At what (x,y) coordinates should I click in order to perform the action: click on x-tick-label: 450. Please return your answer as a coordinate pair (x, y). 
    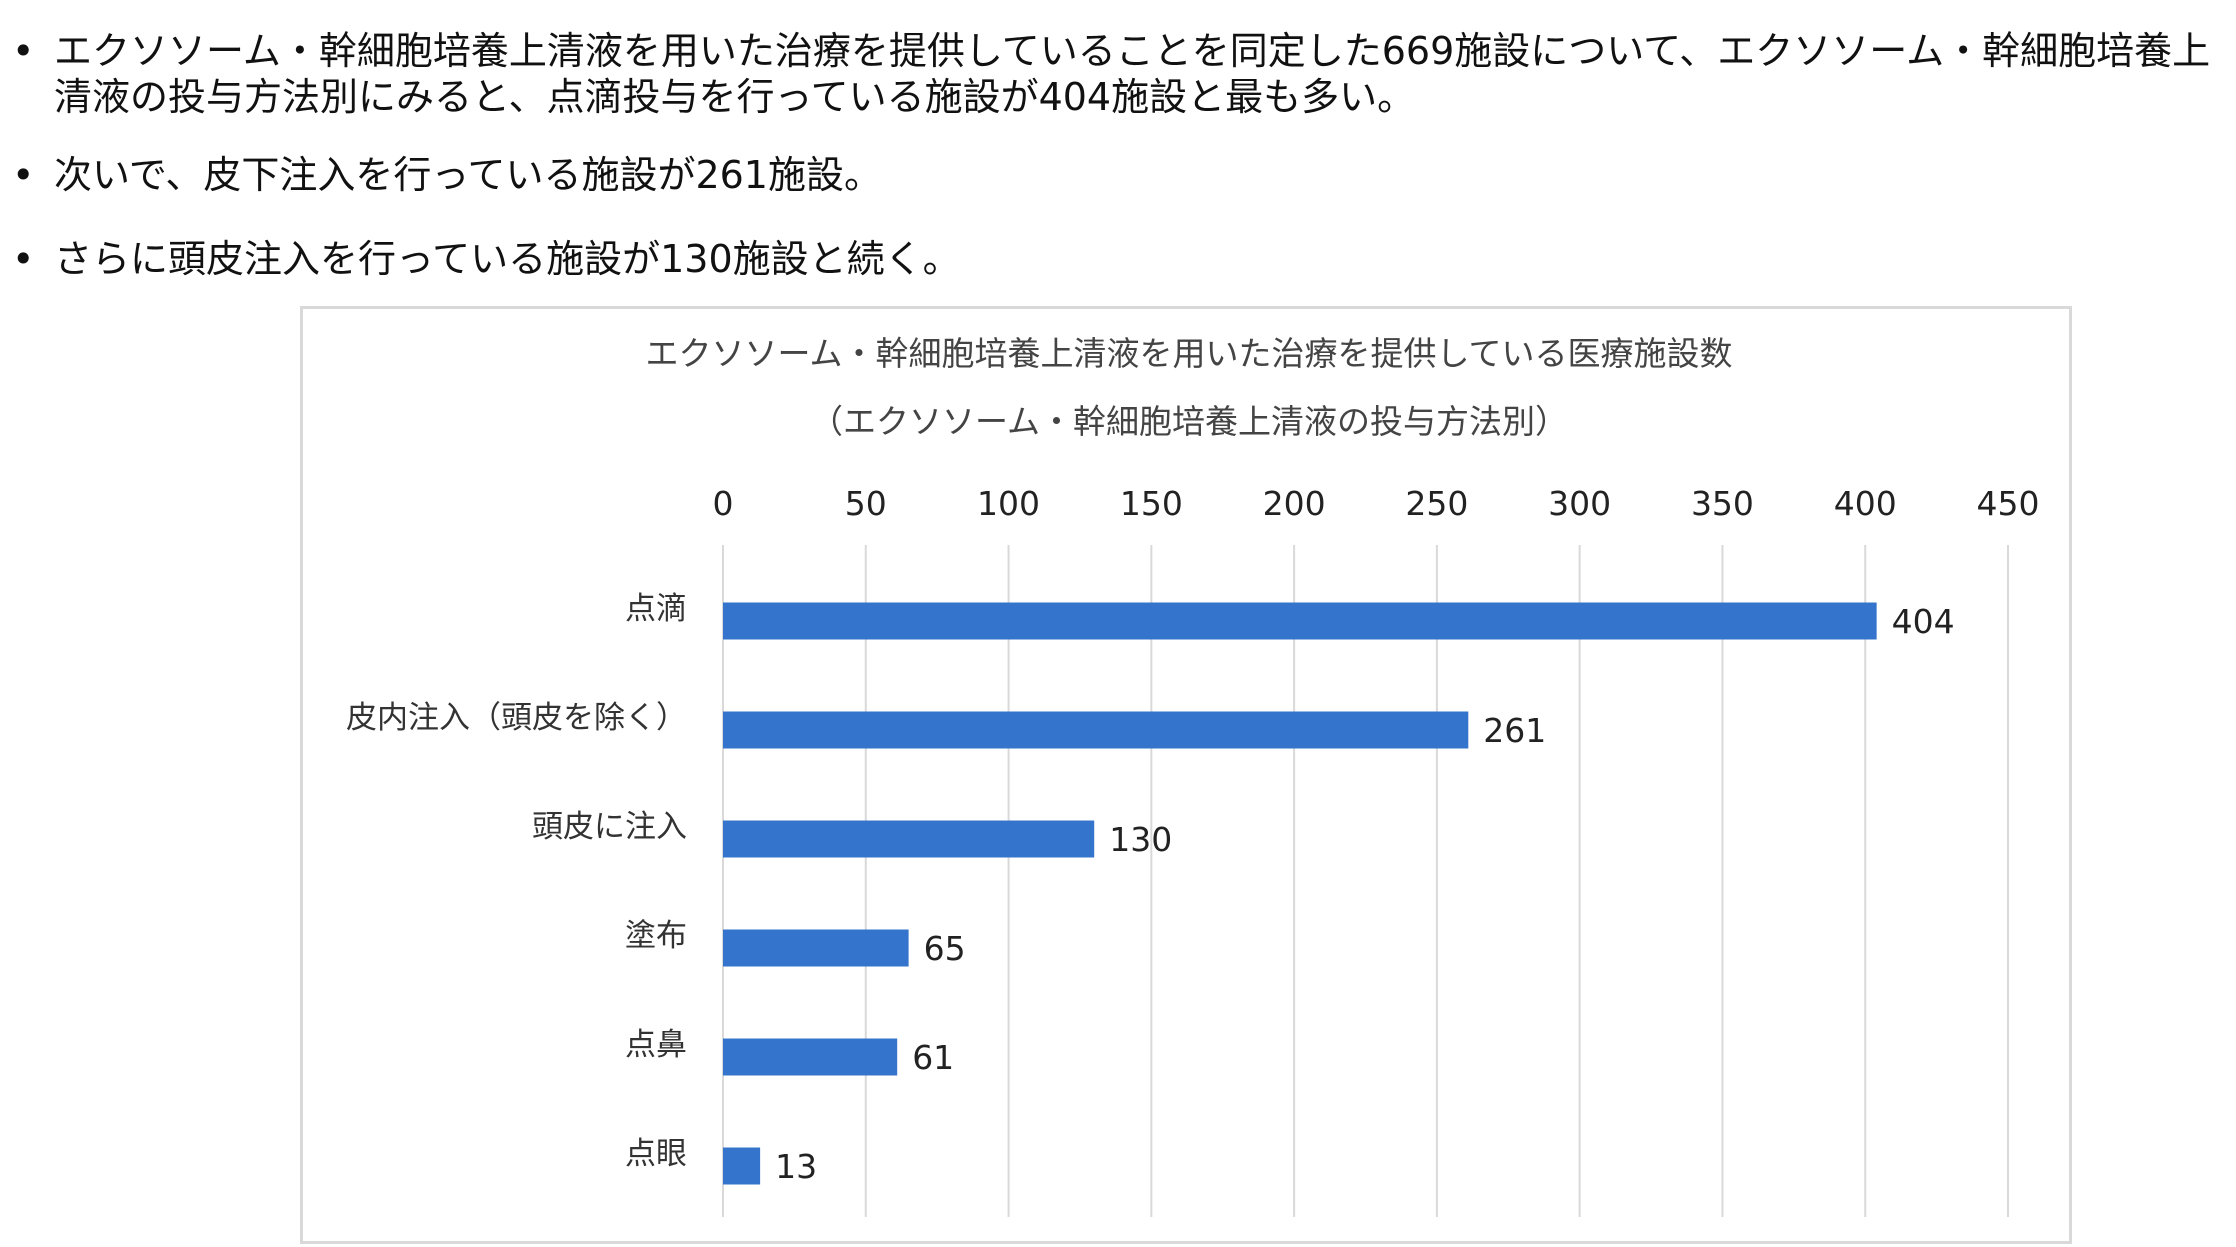
    Looking at the image, I should click on (2008, 503).